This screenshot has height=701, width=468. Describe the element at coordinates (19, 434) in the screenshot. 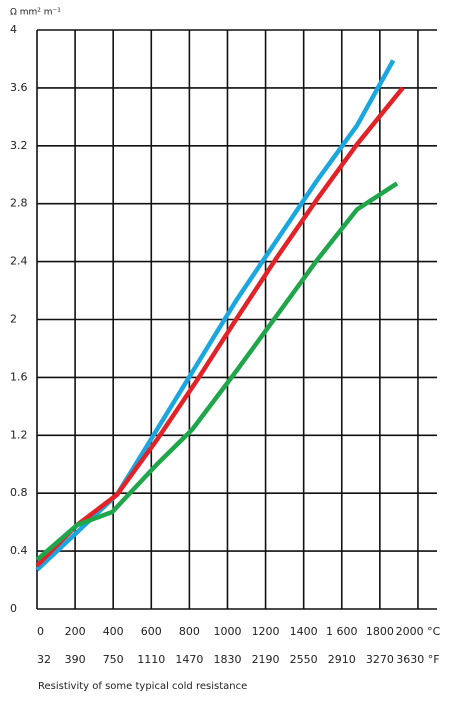

I see `y-tick-label: 1.2` at that location.